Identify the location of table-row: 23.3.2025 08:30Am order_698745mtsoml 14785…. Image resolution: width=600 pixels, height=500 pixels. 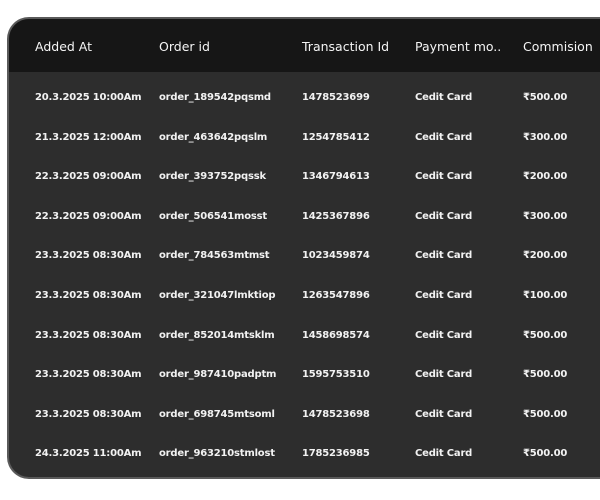
(304, 415).